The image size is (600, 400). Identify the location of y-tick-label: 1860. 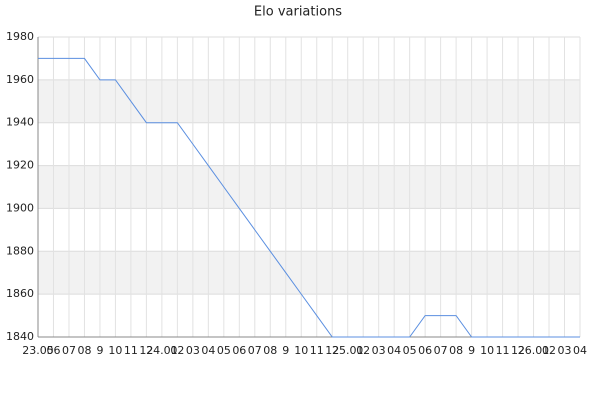
(20, 293).